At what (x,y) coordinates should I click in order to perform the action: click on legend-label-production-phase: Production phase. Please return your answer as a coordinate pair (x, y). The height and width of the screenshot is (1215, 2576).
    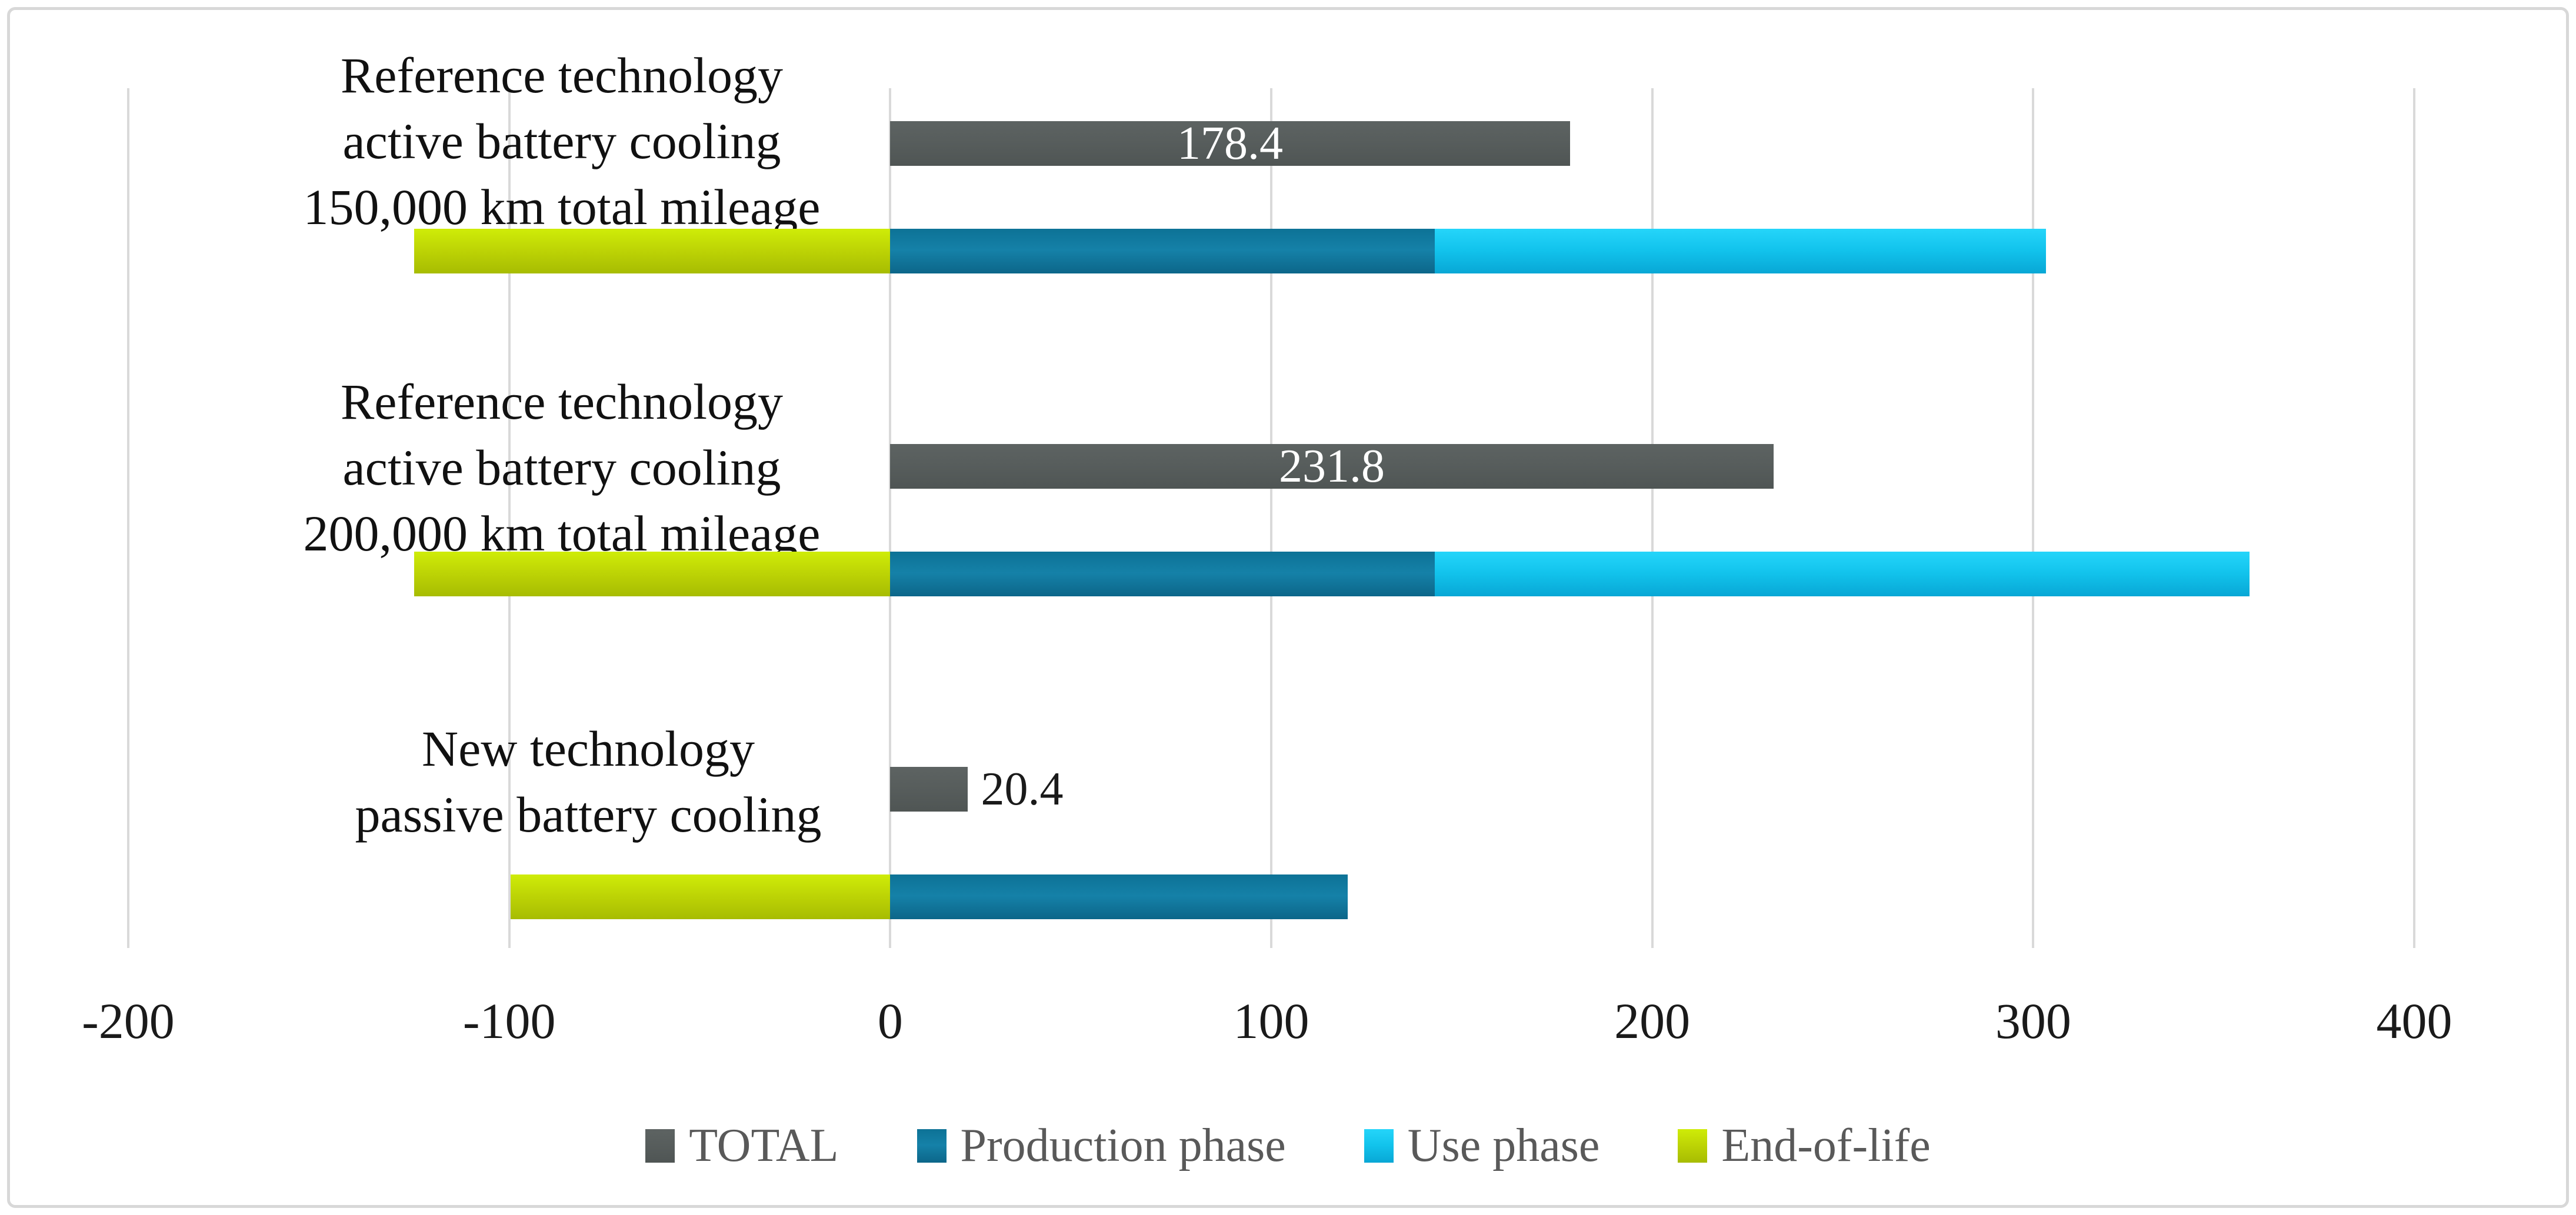
    Looking at the image, I should click on (1123, 1145).